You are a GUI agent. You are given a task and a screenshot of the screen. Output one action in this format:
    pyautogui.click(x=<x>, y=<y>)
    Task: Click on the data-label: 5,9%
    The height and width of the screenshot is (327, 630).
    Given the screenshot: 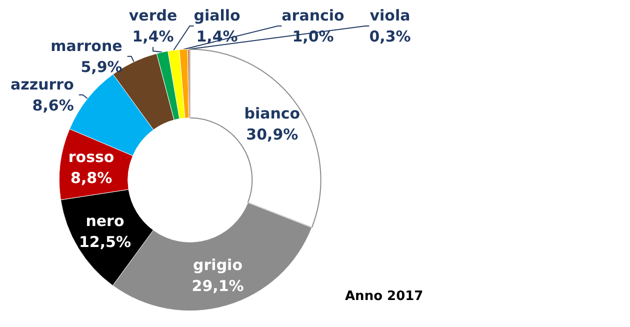 What is the action you would take?
    pyautogui.click(x=101, y=67)
    